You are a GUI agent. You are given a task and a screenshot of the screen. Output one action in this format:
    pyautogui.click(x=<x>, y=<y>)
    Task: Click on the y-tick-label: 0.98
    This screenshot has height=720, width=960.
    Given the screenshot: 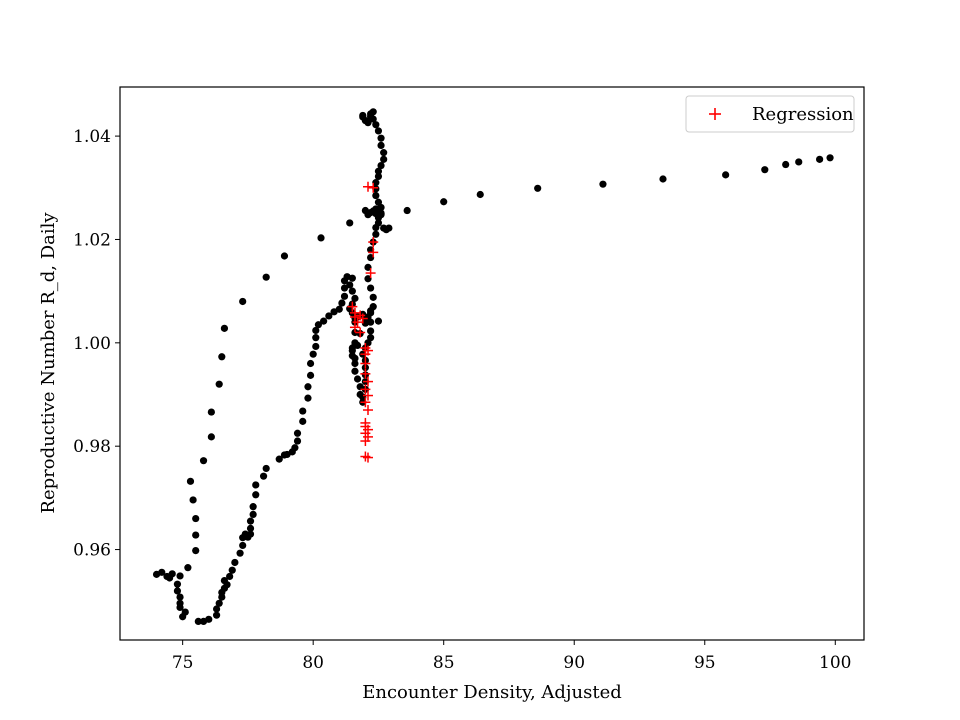 What is the action you would take?
    pyautogui.click(x=92, y=447)
    